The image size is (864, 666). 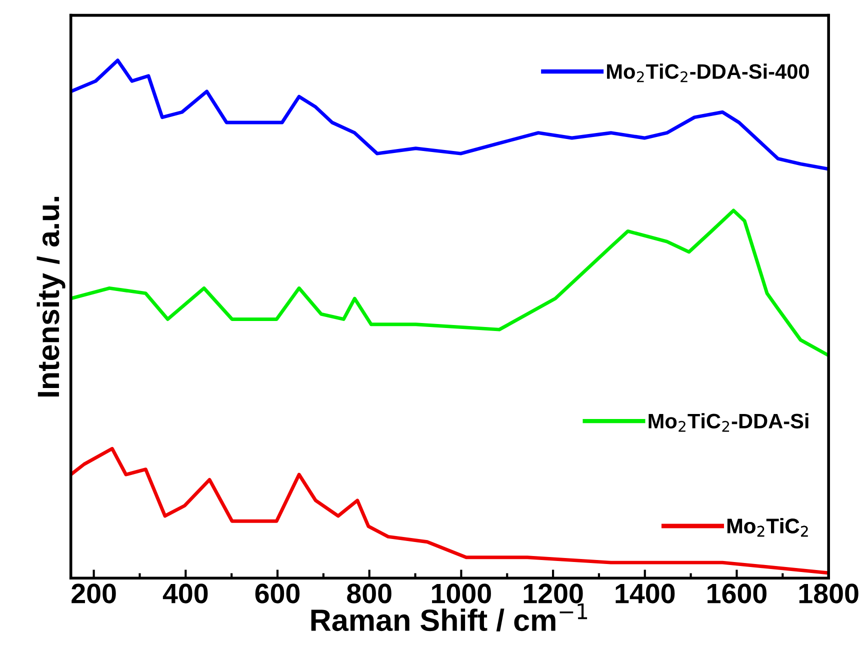 What do you see at coordinates (828, 594) in the screenshot?
I see `x-tick-label: 1800` at bounding box center [828, 594].